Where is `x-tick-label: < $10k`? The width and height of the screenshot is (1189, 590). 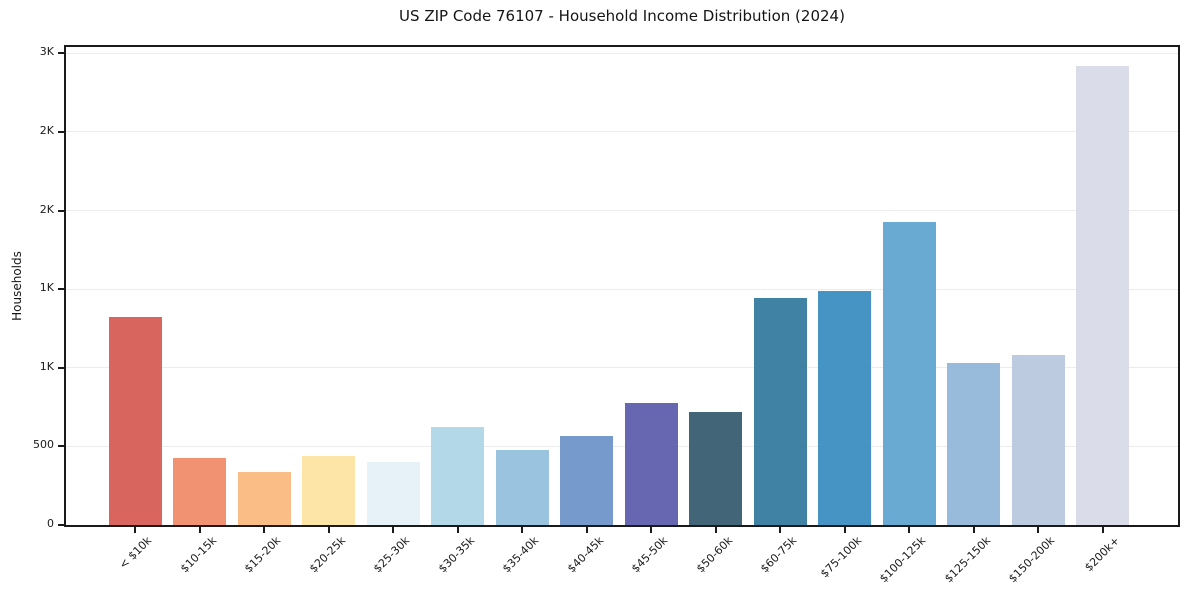 x-tick-label: < $10k is located at coordinates (135, 553).